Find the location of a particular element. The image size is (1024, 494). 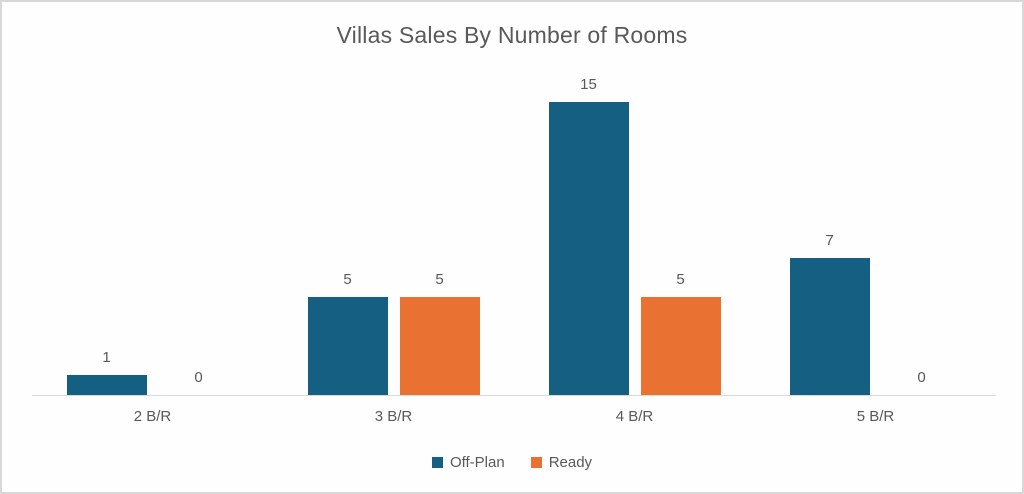

legend-item-ready: Ready is located at coordinates (561, 462).